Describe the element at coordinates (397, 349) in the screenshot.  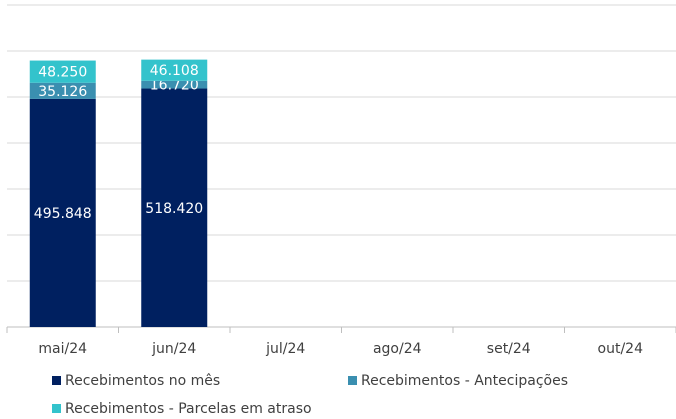
I see `x-tick-label: ago/24` at that location.